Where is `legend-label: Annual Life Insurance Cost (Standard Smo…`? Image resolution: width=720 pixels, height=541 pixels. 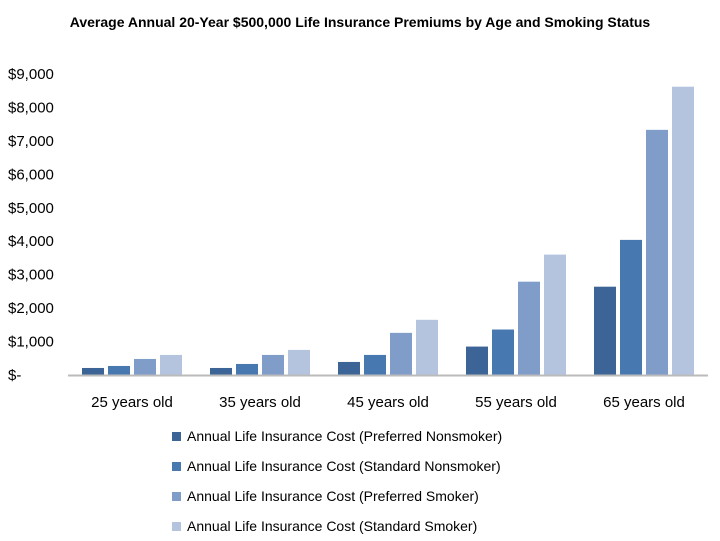
legend-label: Annual Life Insurance Cost (Standard Smo… is located at coordinates (332, 526).